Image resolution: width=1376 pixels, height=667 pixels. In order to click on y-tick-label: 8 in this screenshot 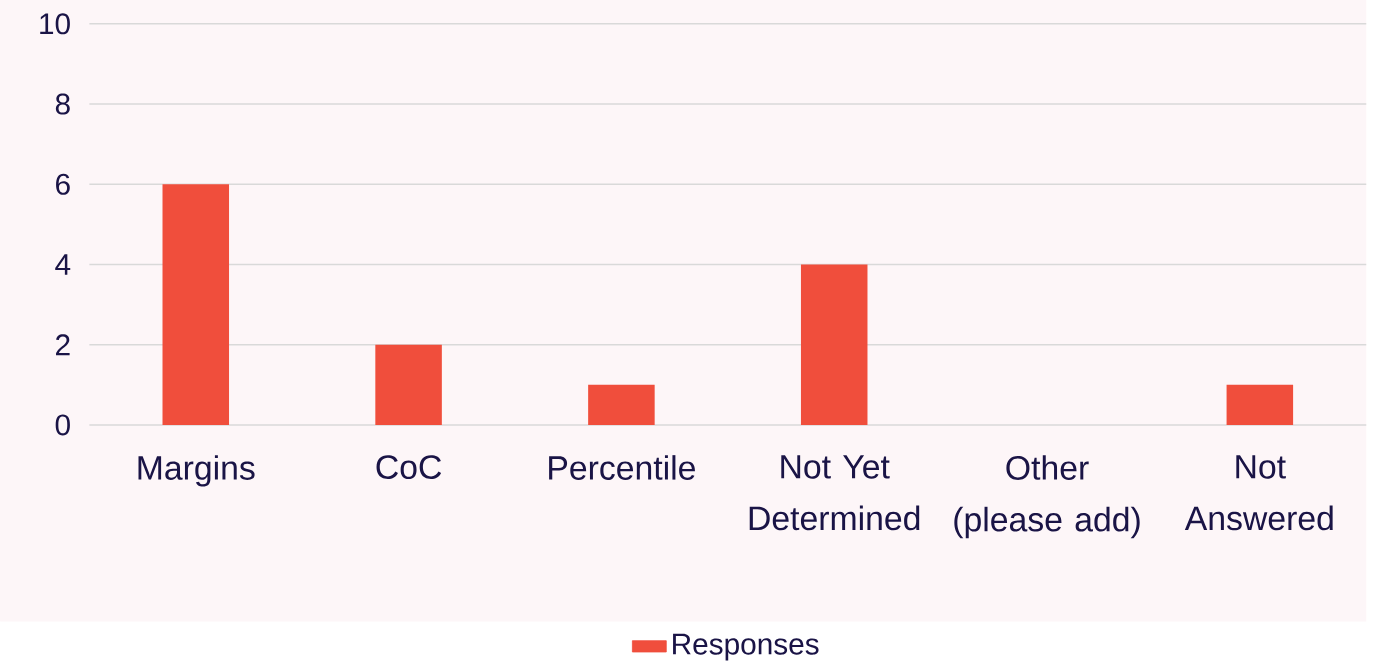, I will do `click(62, 104)`.